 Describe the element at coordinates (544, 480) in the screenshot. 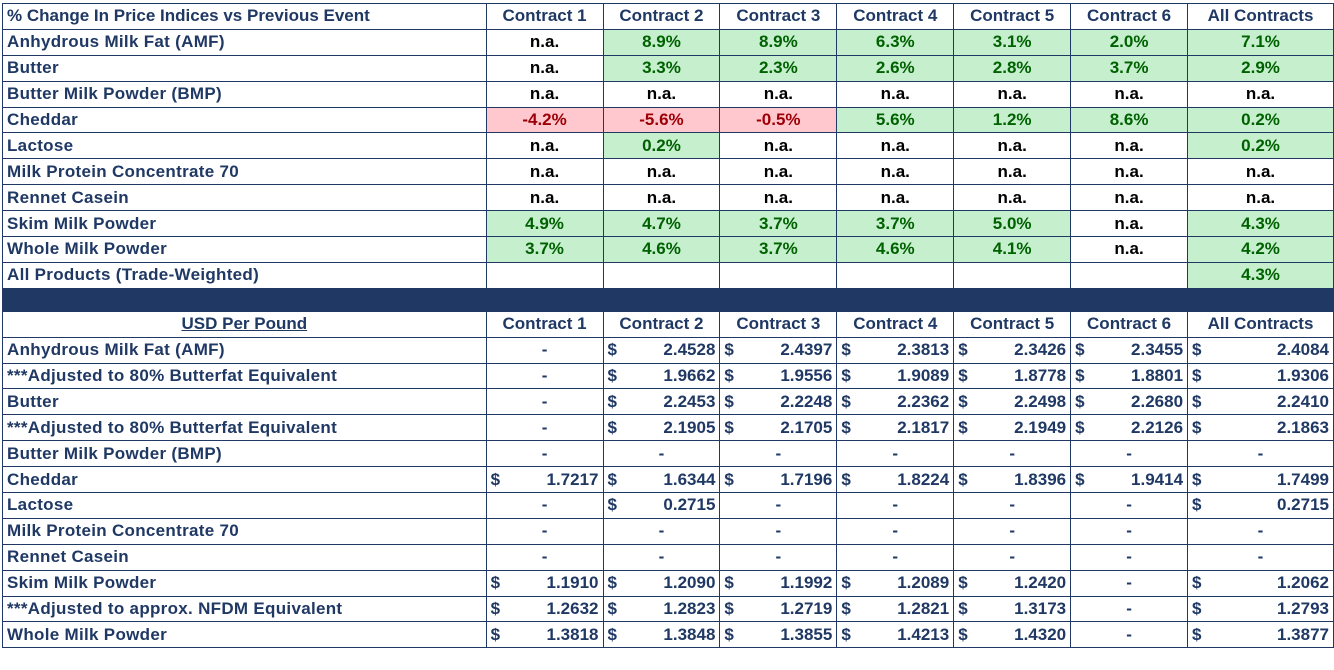

I see `usd-value: $1.7217` at that location.